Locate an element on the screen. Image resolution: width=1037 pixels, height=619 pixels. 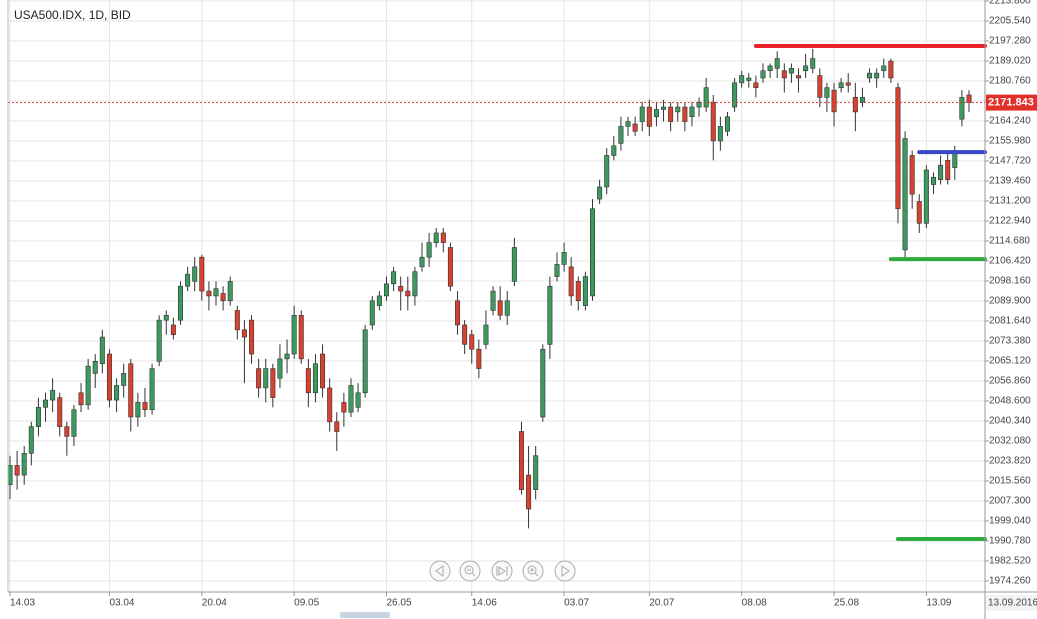
x-tick-label: 25.08 is located at coordinates (846, 603).